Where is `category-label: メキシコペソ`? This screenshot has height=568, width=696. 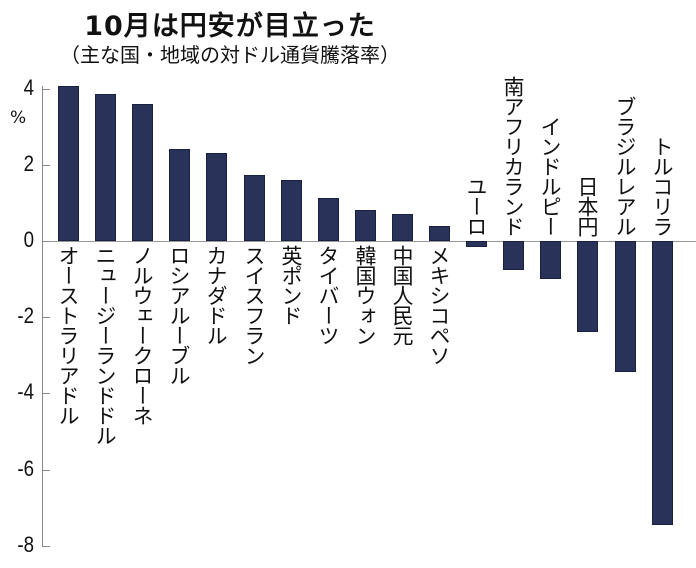
category-label: メキシコペソ is located at coordinates (439, 305).